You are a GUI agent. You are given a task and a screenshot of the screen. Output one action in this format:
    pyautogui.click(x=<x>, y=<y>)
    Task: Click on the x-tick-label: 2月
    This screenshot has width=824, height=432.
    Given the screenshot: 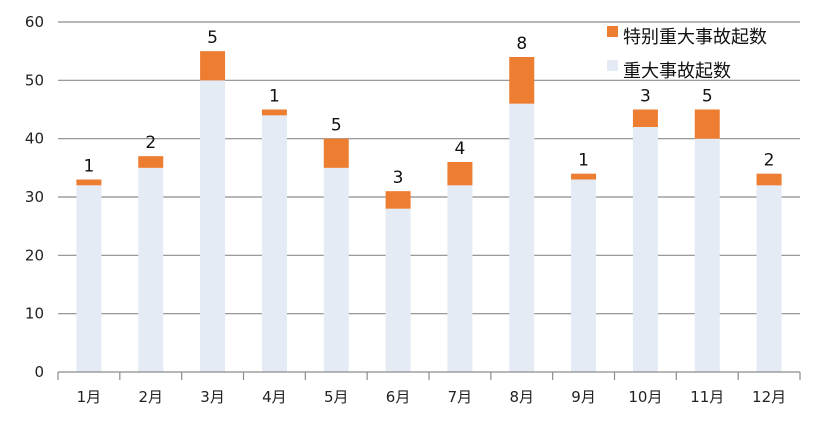 What is the action you would take?
    pyautogui.click(x=150, y=397)
    